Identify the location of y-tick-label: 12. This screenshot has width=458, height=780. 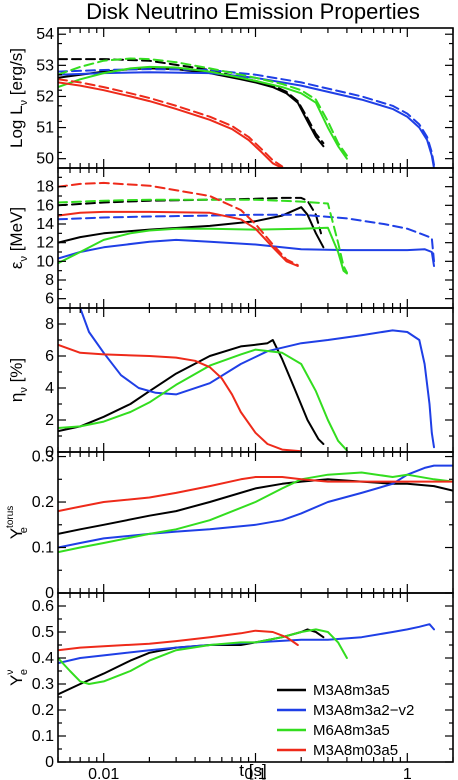
(45, 243).